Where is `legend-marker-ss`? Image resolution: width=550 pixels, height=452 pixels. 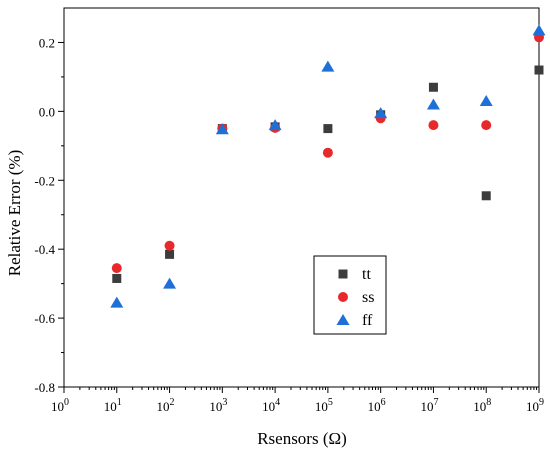
legend-marker-ss is located at coordinates (343, 297).